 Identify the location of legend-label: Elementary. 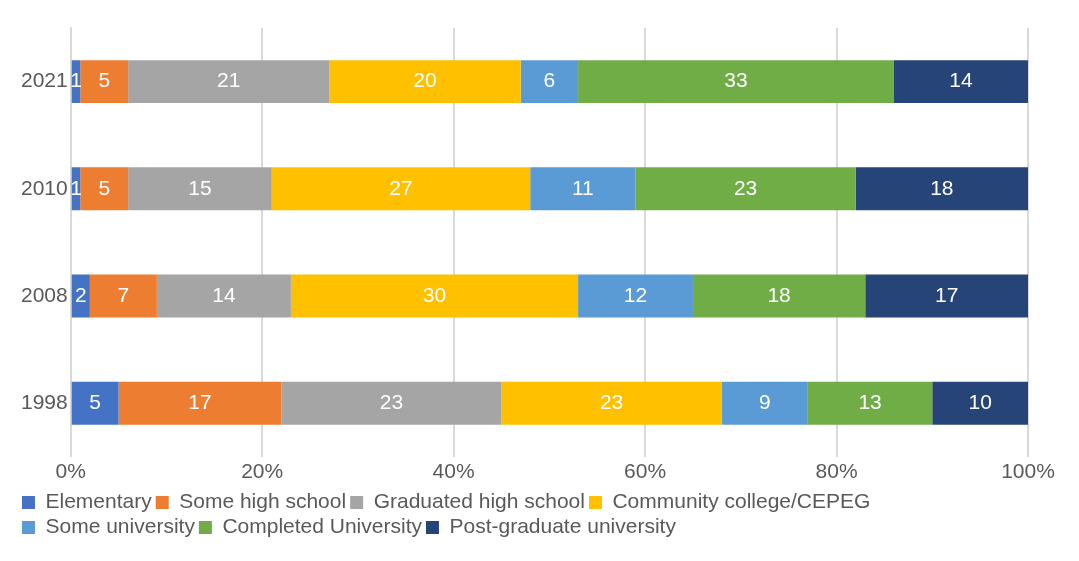
(99, 501).